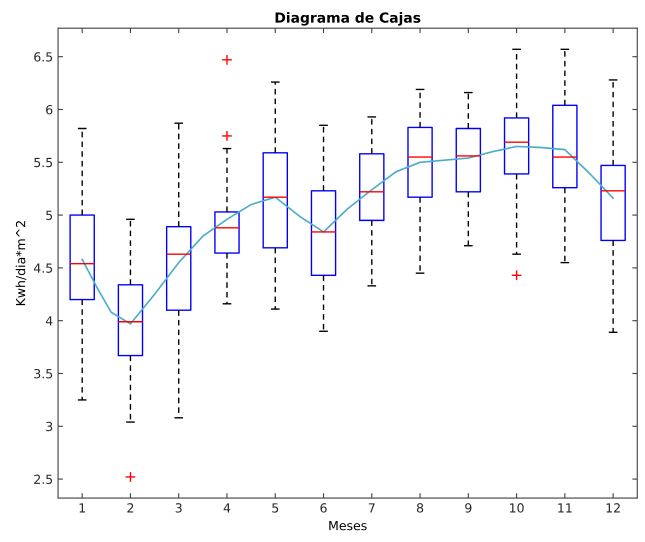  Describe the element at coordinates (43, 163) in the screenshot. I see `y-tick-label: 5.5` at that location.